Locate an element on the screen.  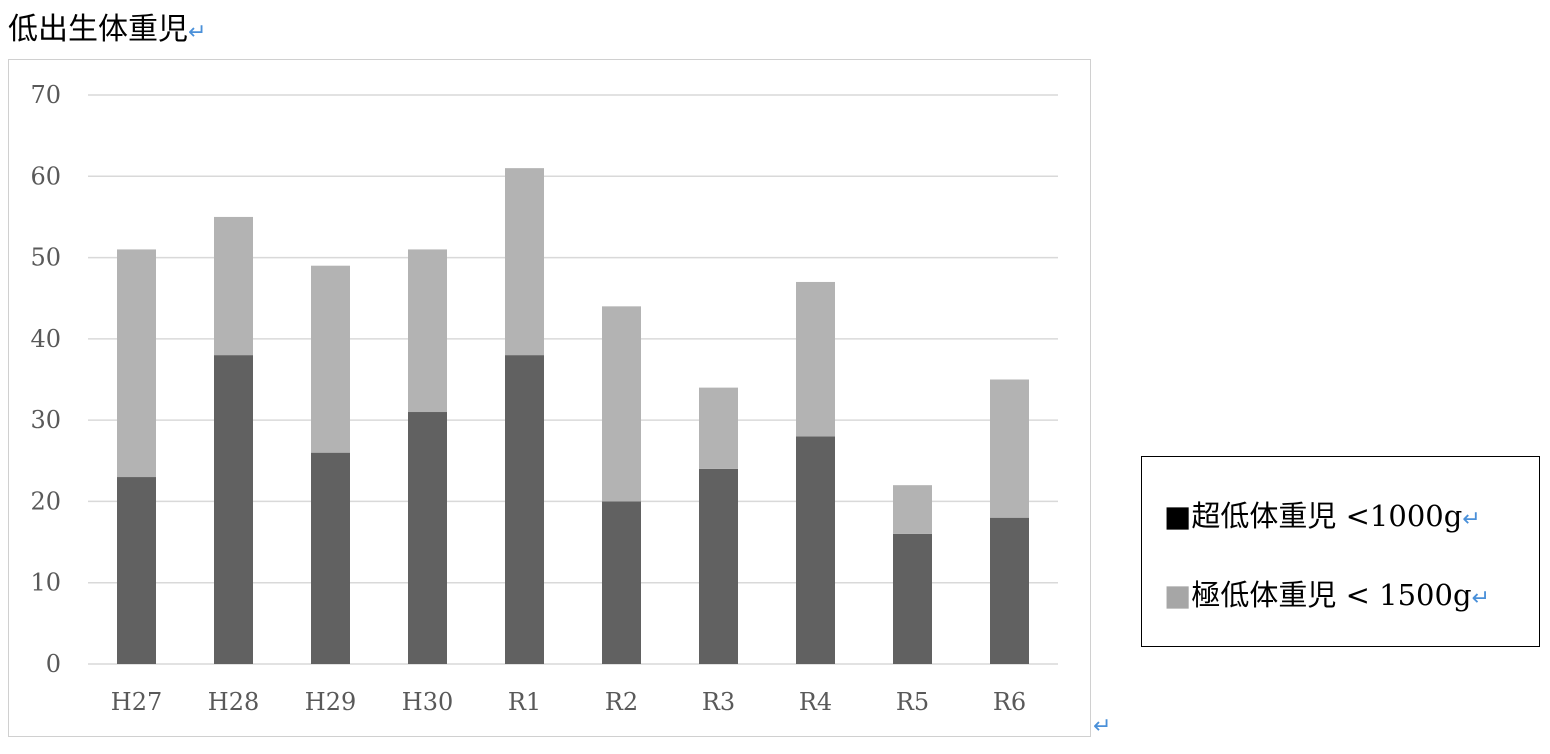
legend-swatch-dark: ■ is located at coordinates (1178, 516).